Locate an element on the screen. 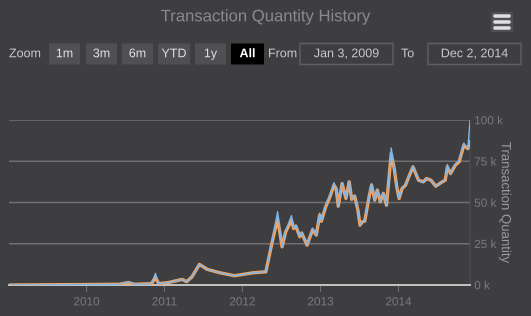 Image resolution: width=531 pixels, height=316 pixels. y-tick-label: 75 k is located at coordinates (485, 161).